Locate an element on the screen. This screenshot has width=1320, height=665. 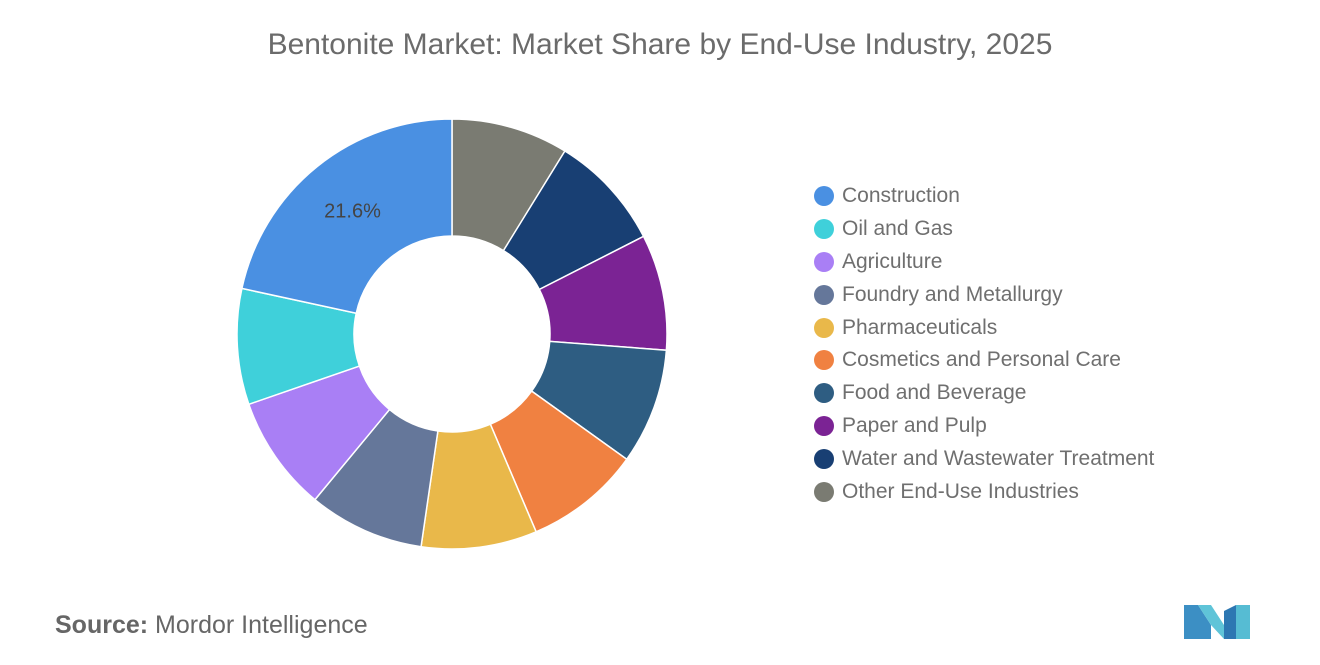
legend-label: Water and Wastewater Treatment is located at coordinates (998, 458).